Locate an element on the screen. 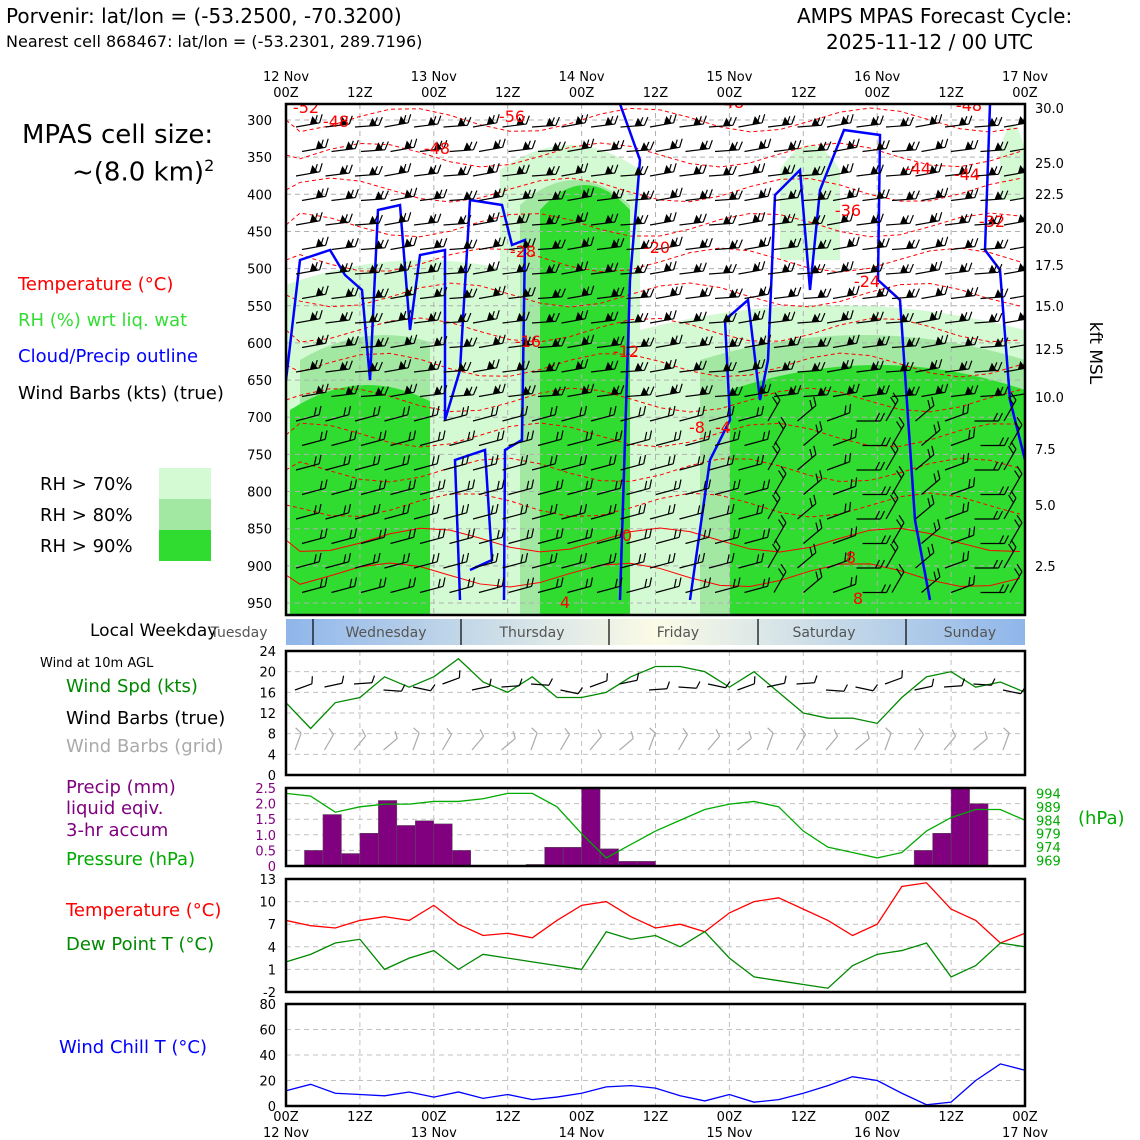 The image size is (1140, 1140). pressure-tick-label: 750 is located at coordinates (259, 455).